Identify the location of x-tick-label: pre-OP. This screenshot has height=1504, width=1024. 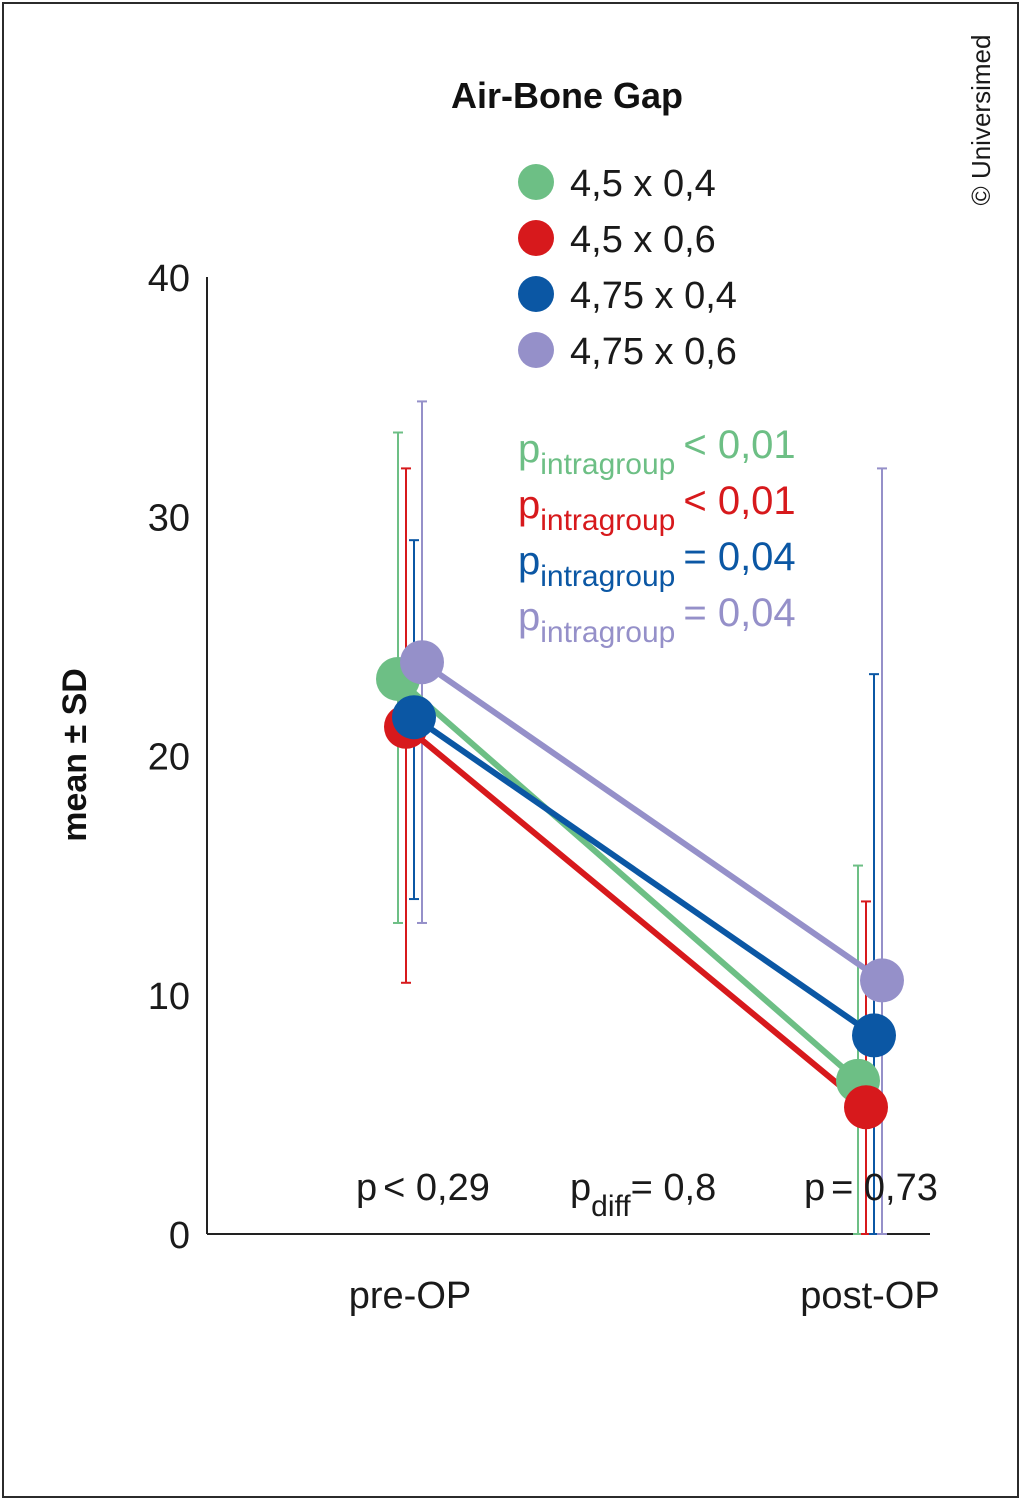
(410, 1296).